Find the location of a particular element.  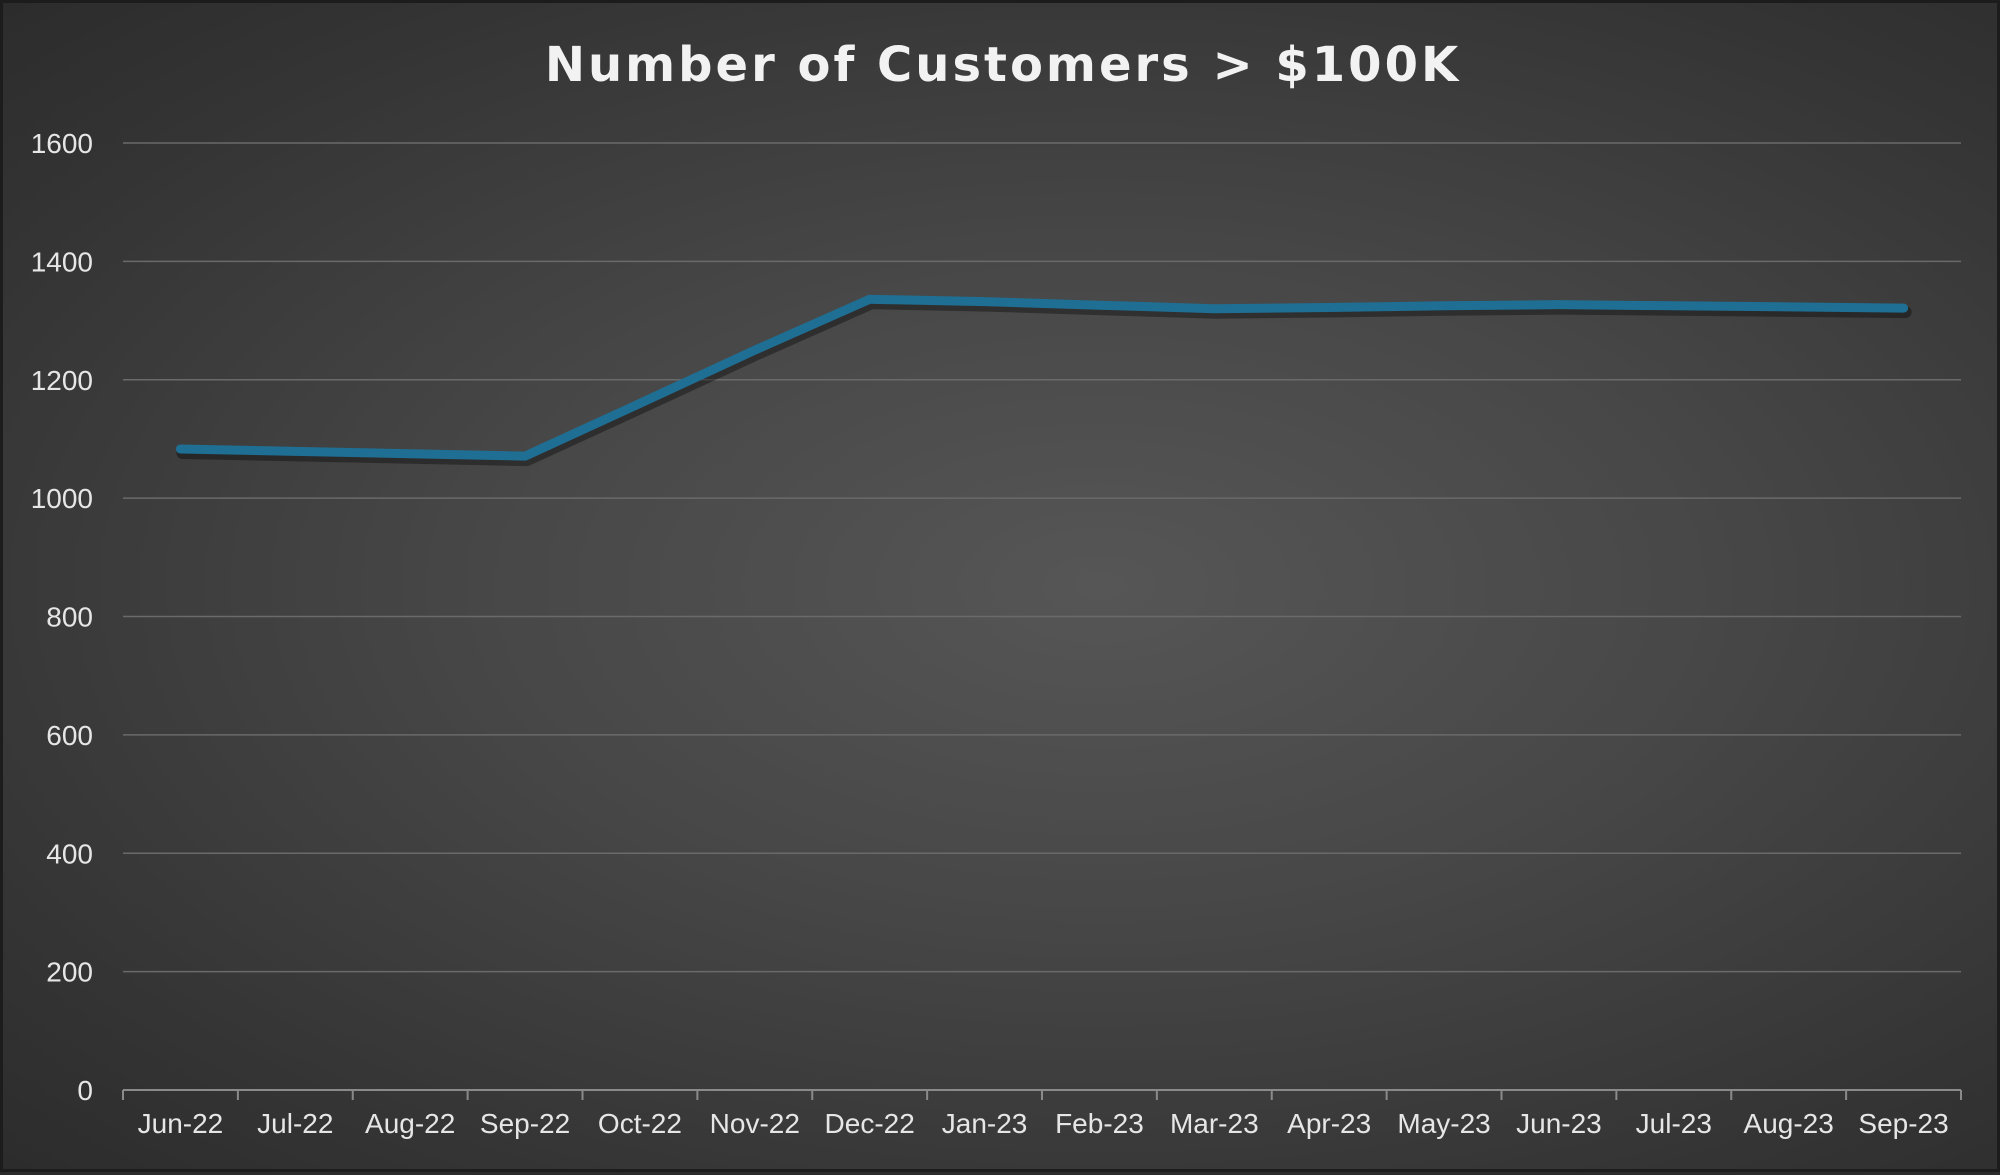

x-tick-label-Aug-23: Aug-23 is located at coordinates (1789, 1123).